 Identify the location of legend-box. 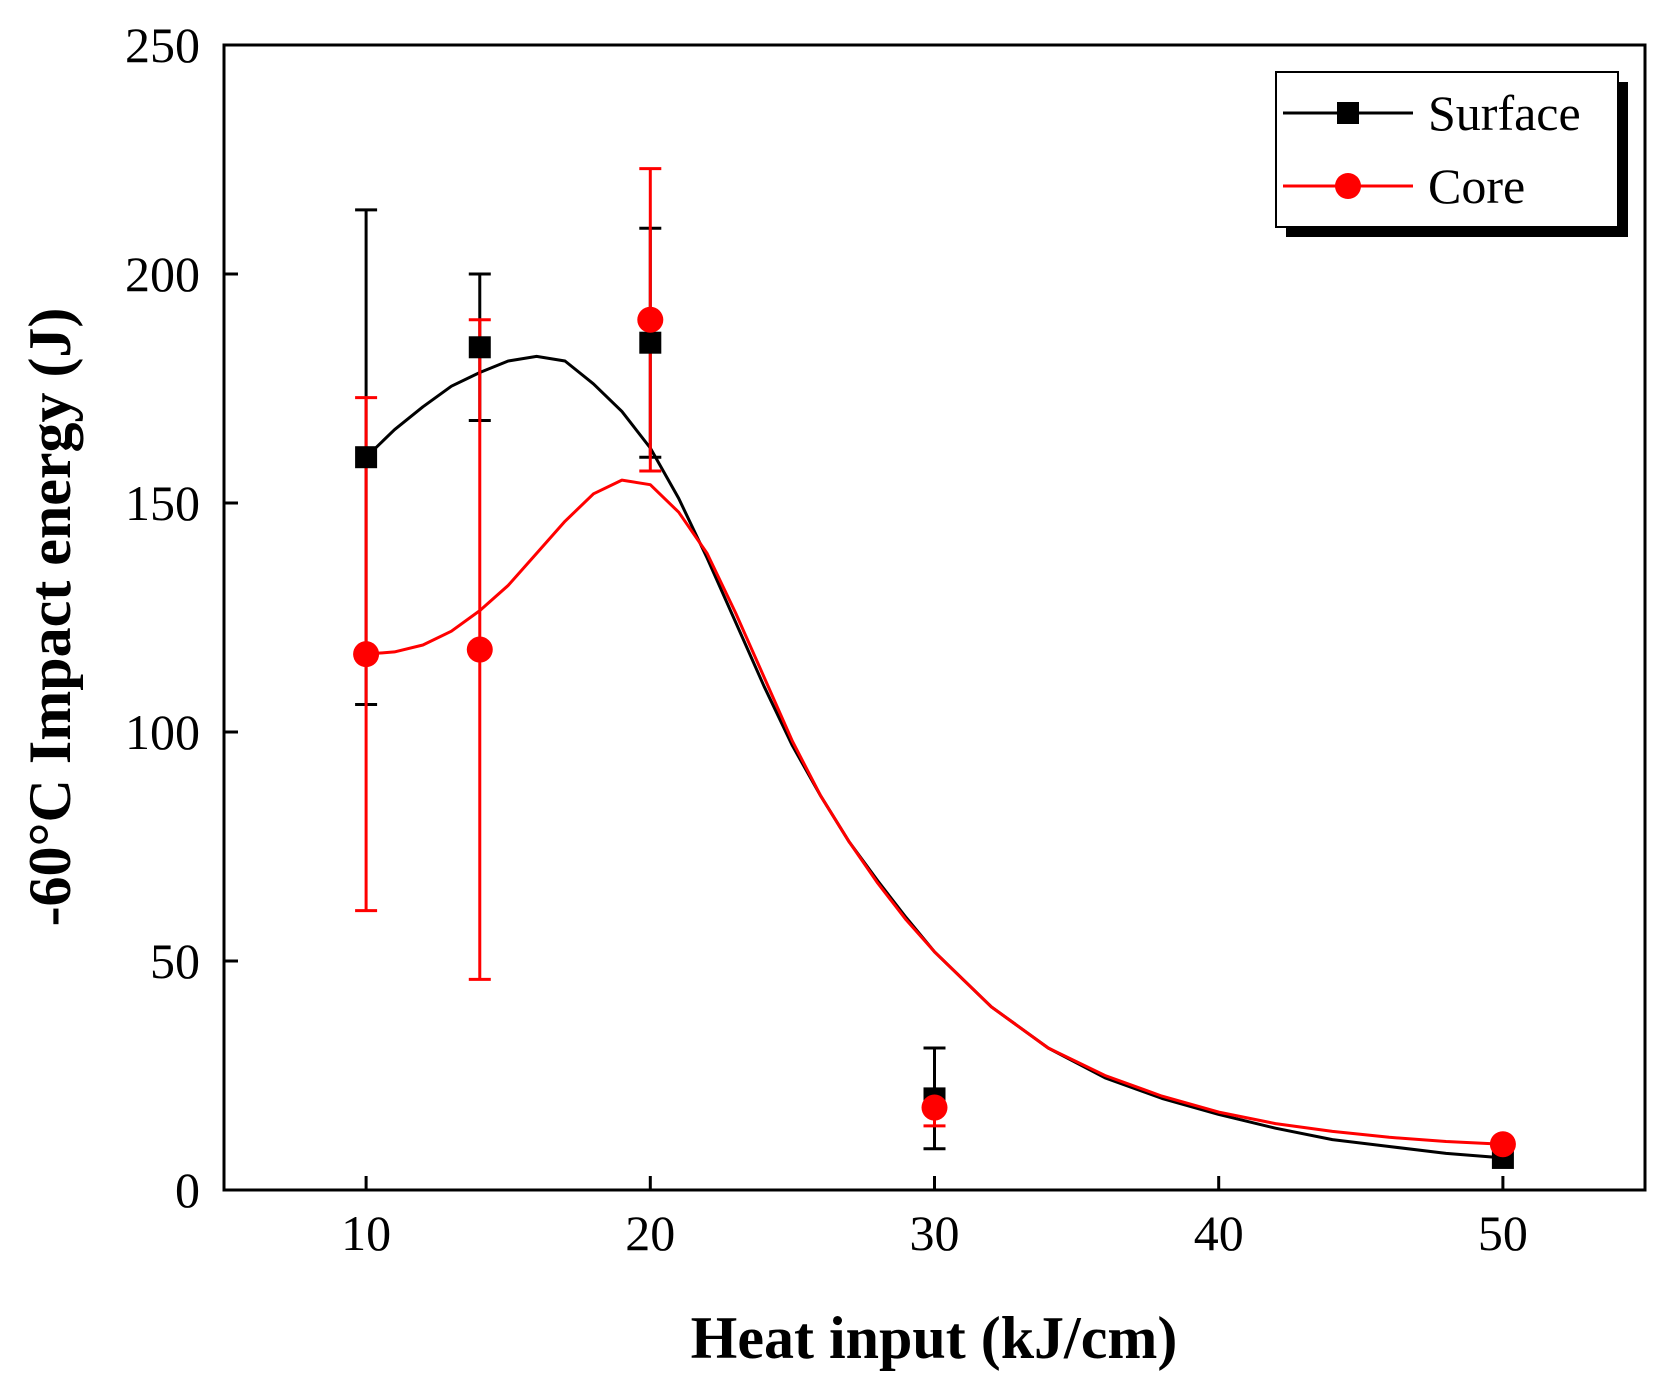
(1447, 149).